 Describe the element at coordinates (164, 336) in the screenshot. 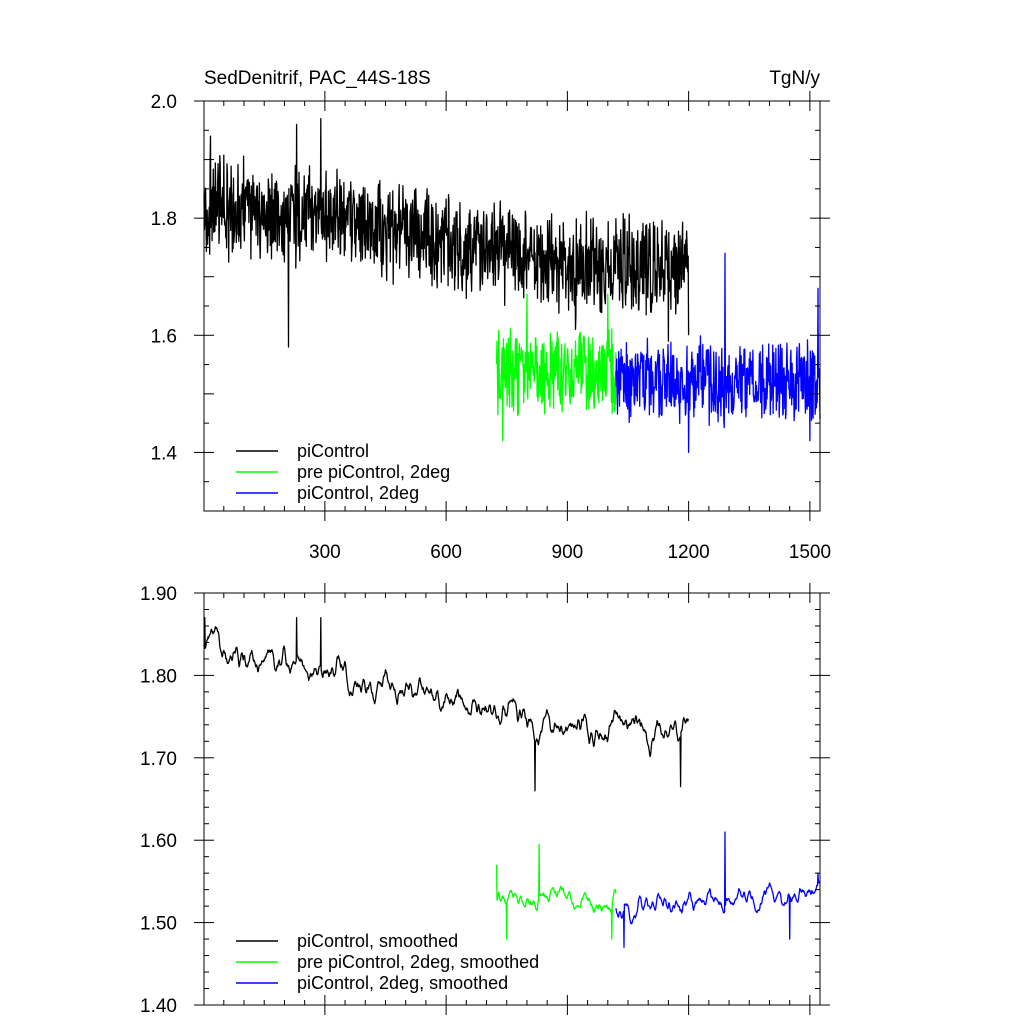

I see `y-tick-label: 1.6` at that location.